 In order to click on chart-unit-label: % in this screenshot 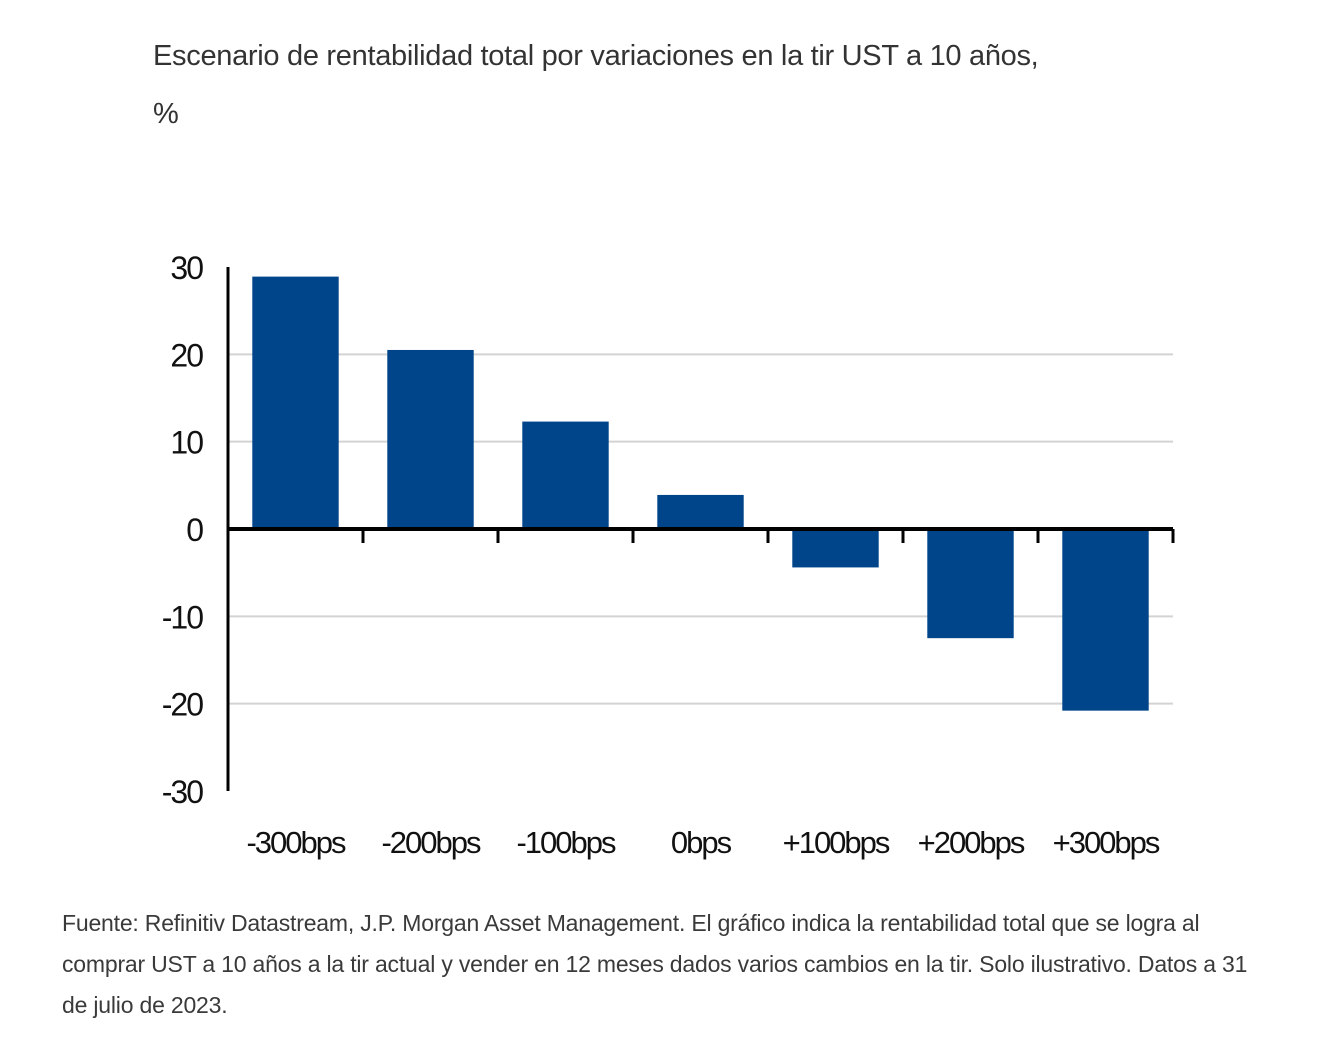, I will do `click(166, 114)`.